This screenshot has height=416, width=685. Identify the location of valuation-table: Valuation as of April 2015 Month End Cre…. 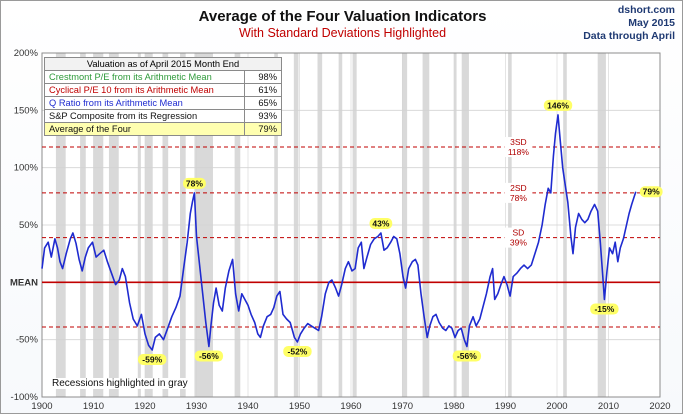
(163, 96).